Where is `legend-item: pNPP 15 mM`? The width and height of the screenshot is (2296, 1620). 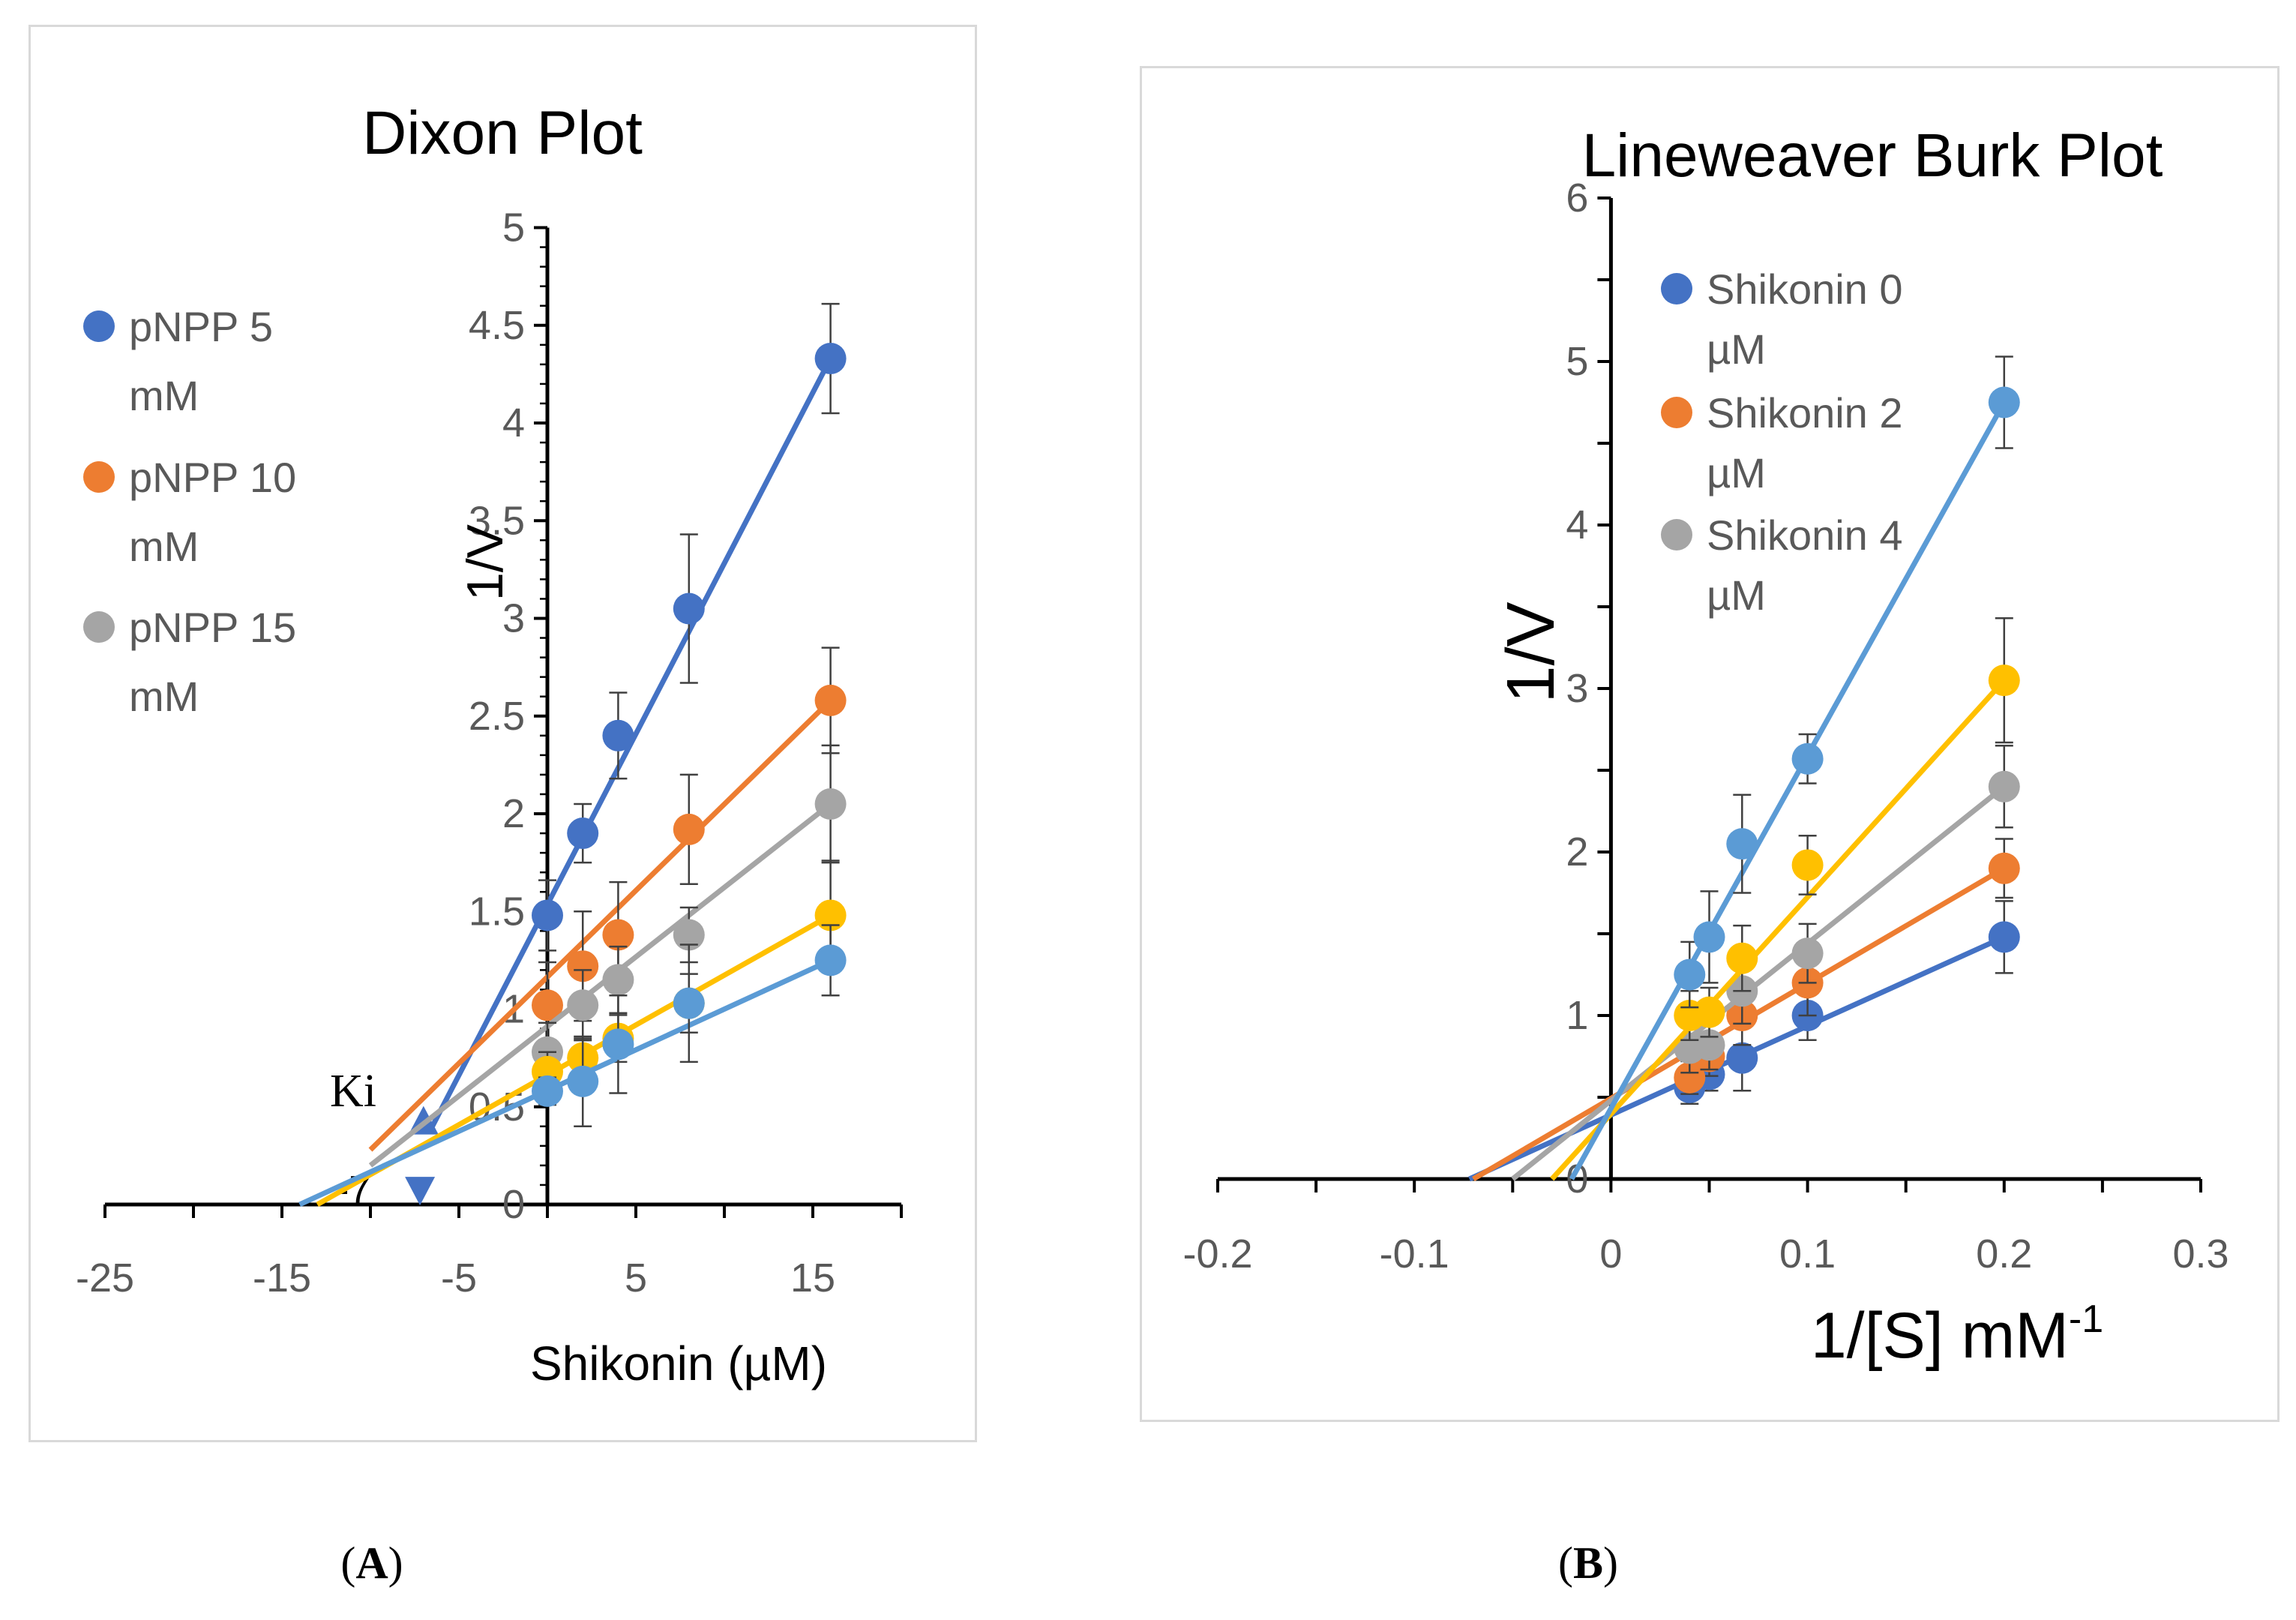
legend-item: pNPP 15 mM is located at coordinates (189, 662).